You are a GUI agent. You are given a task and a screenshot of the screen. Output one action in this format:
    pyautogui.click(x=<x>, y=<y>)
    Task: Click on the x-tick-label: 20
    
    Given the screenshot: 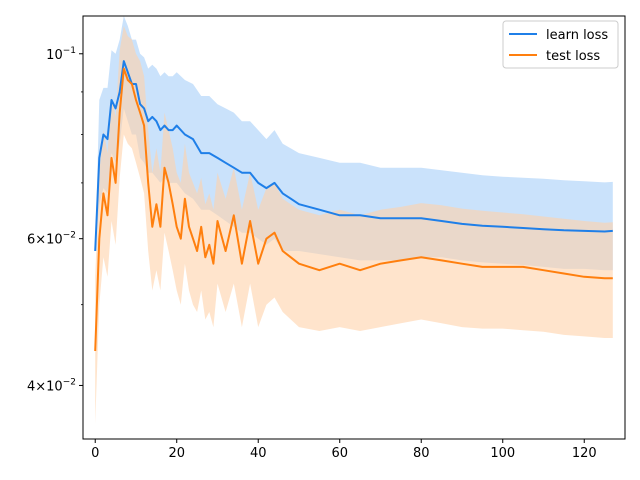 What is the action you would take?
    pyautogui.click(x=176, y=453)
    